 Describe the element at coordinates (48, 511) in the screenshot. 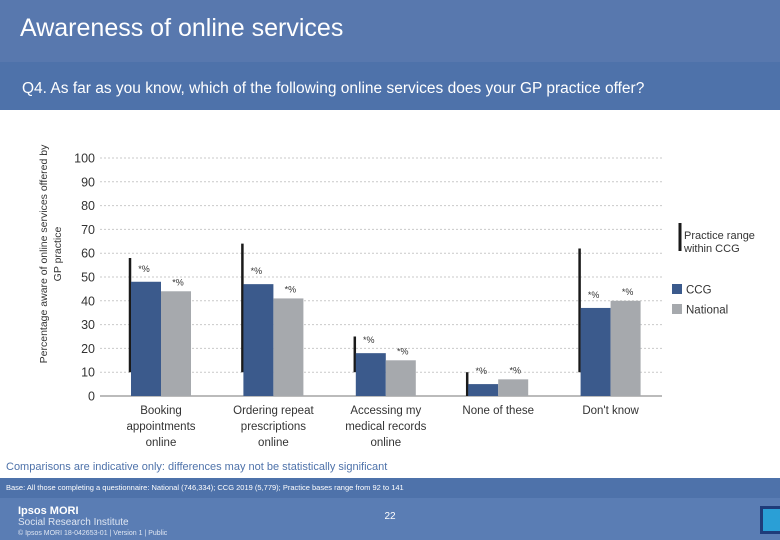

I see `ipsos-logo-text: Ipsos MORI` at that location.